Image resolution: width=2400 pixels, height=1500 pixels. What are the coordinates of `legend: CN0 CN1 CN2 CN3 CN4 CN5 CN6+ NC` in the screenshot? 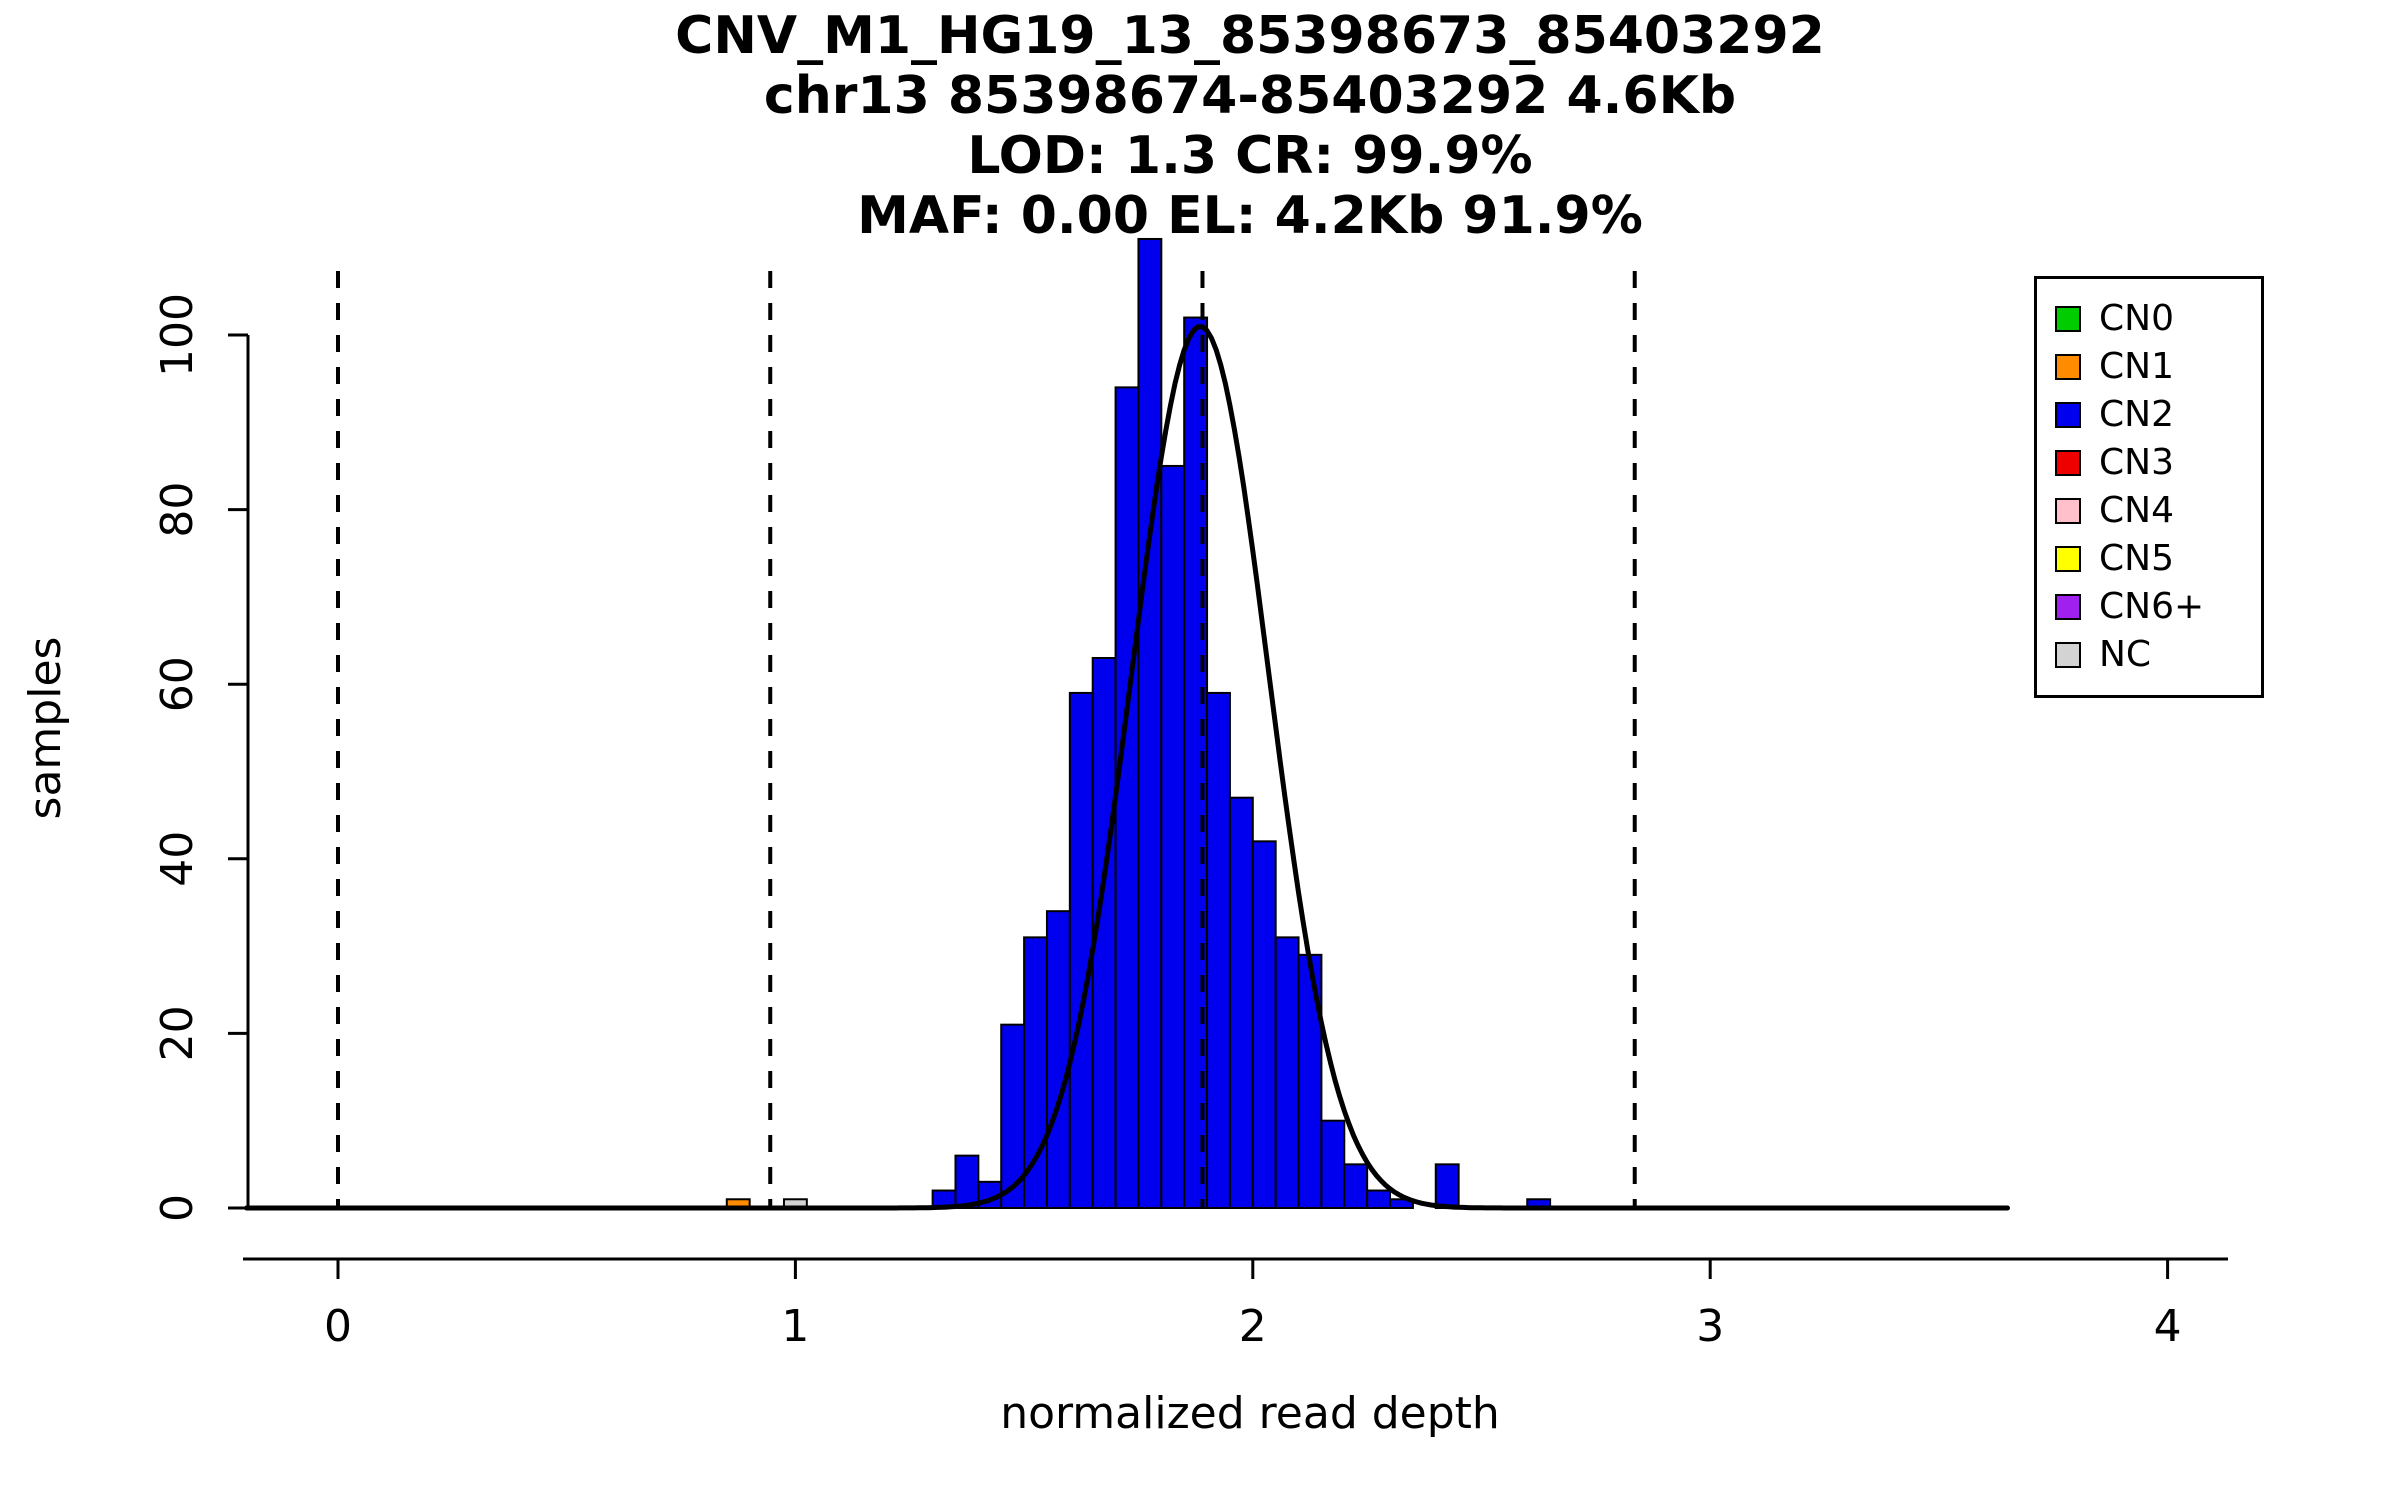 It's located at (2149, 487).